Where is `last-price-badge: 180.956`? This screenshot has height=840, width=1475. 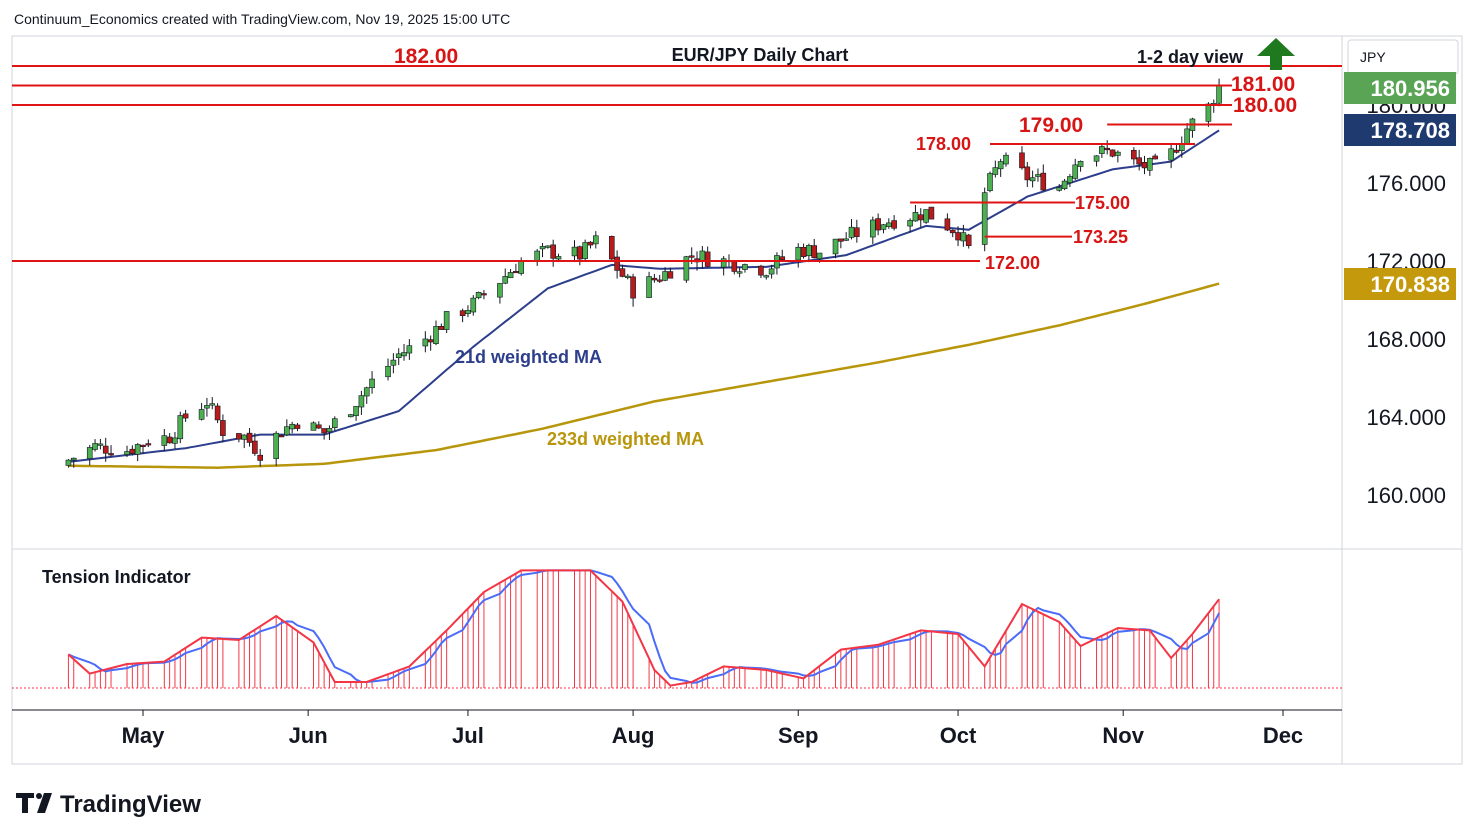 last-price-badge: 180.956 is located at coordinates (1400, 88).